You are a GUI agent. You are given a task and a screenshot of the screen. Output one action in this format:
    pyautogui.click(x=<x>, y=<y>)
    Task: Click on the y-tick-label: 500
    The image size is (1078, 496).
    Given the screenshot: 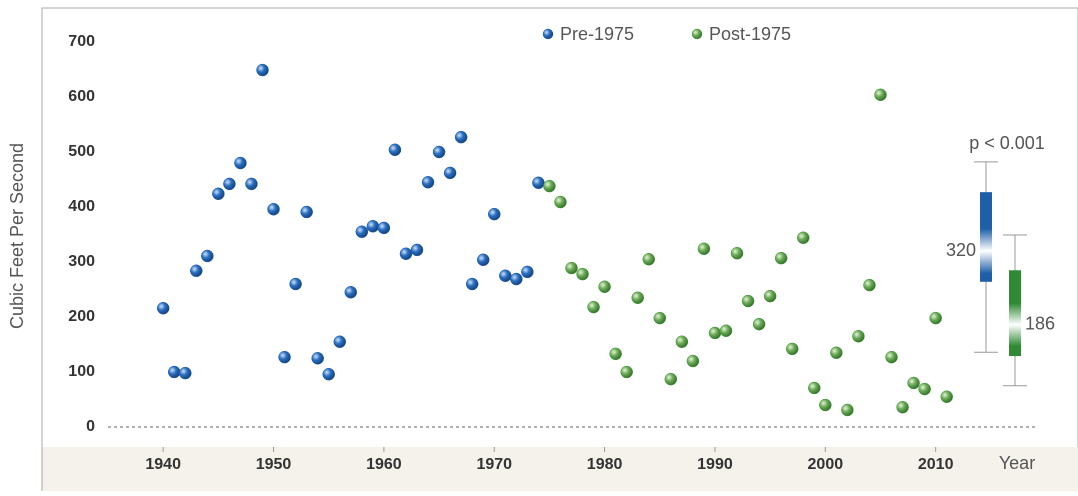 What is the action you would take?
    pyautogui.click(x=81, y=151)
    